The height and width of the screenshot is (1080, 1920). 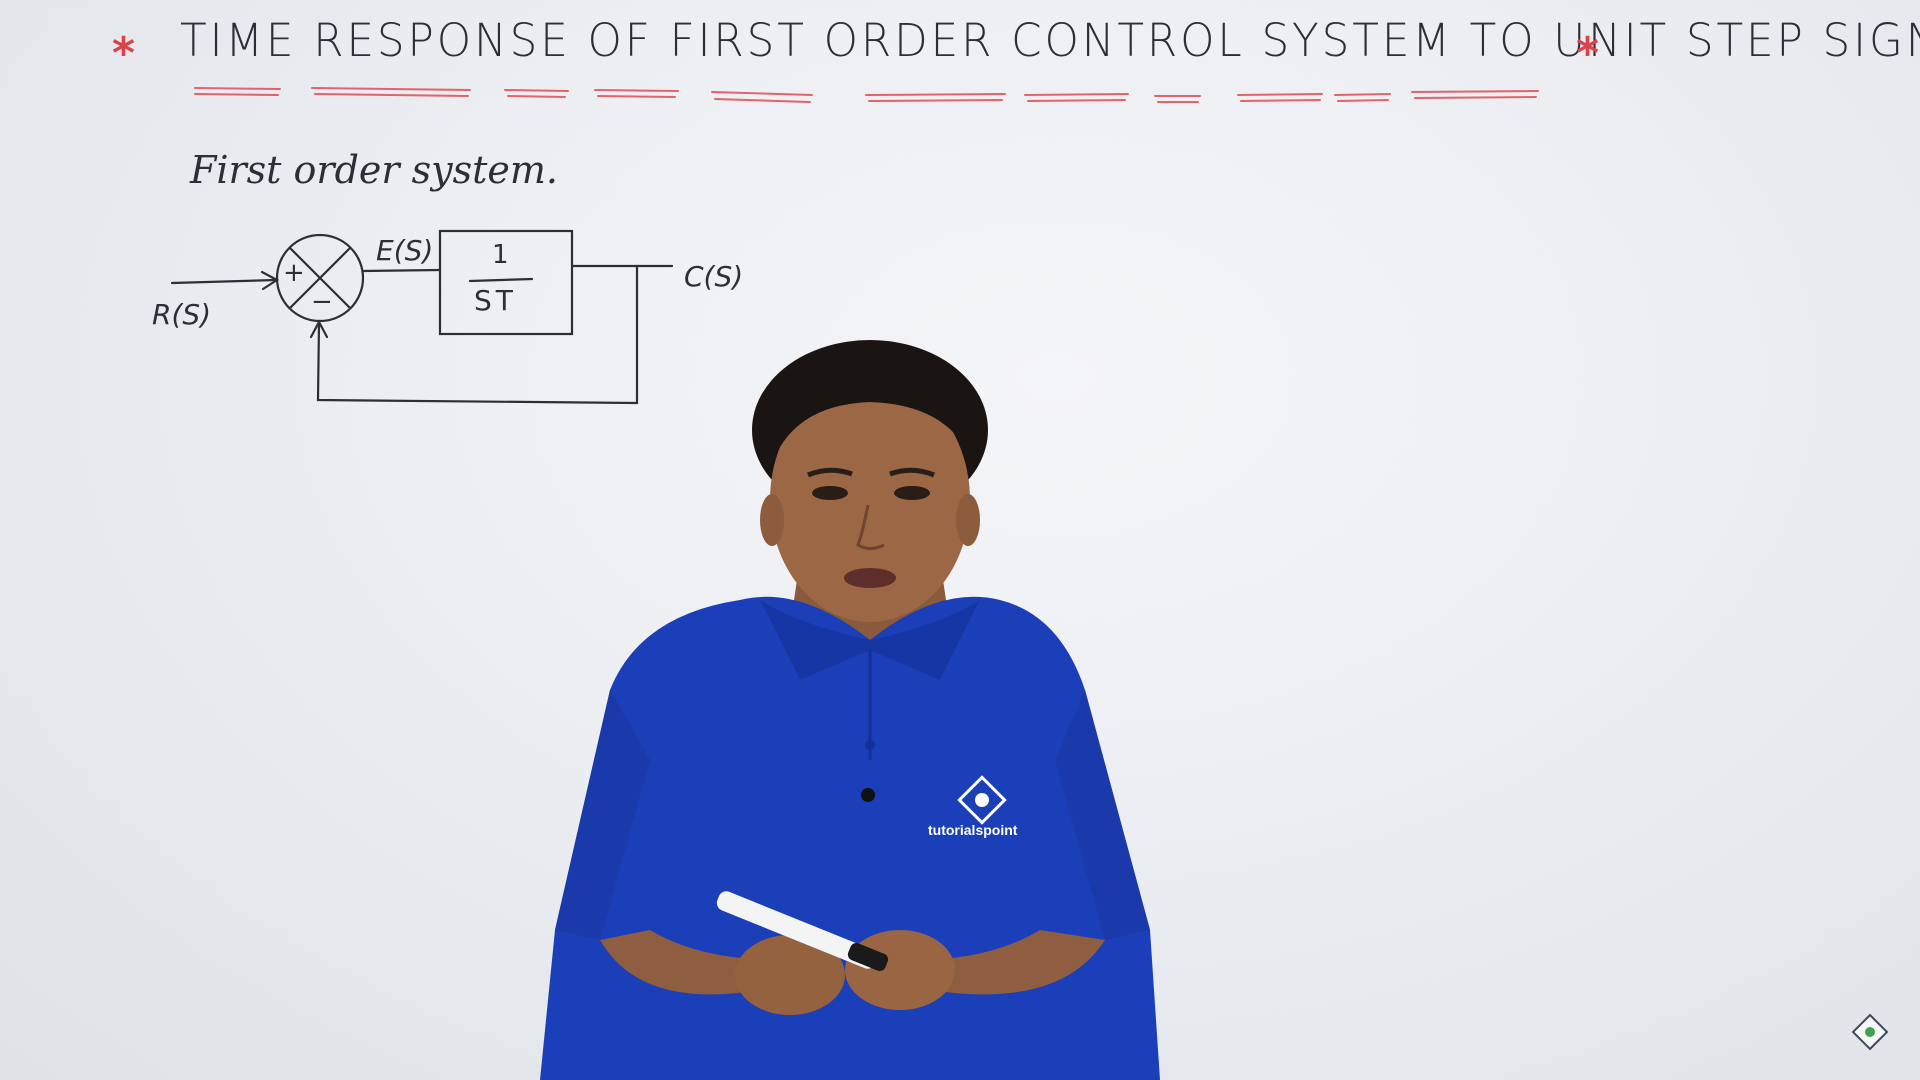 I want to click on summing-junction, so click(x=320, y=278).